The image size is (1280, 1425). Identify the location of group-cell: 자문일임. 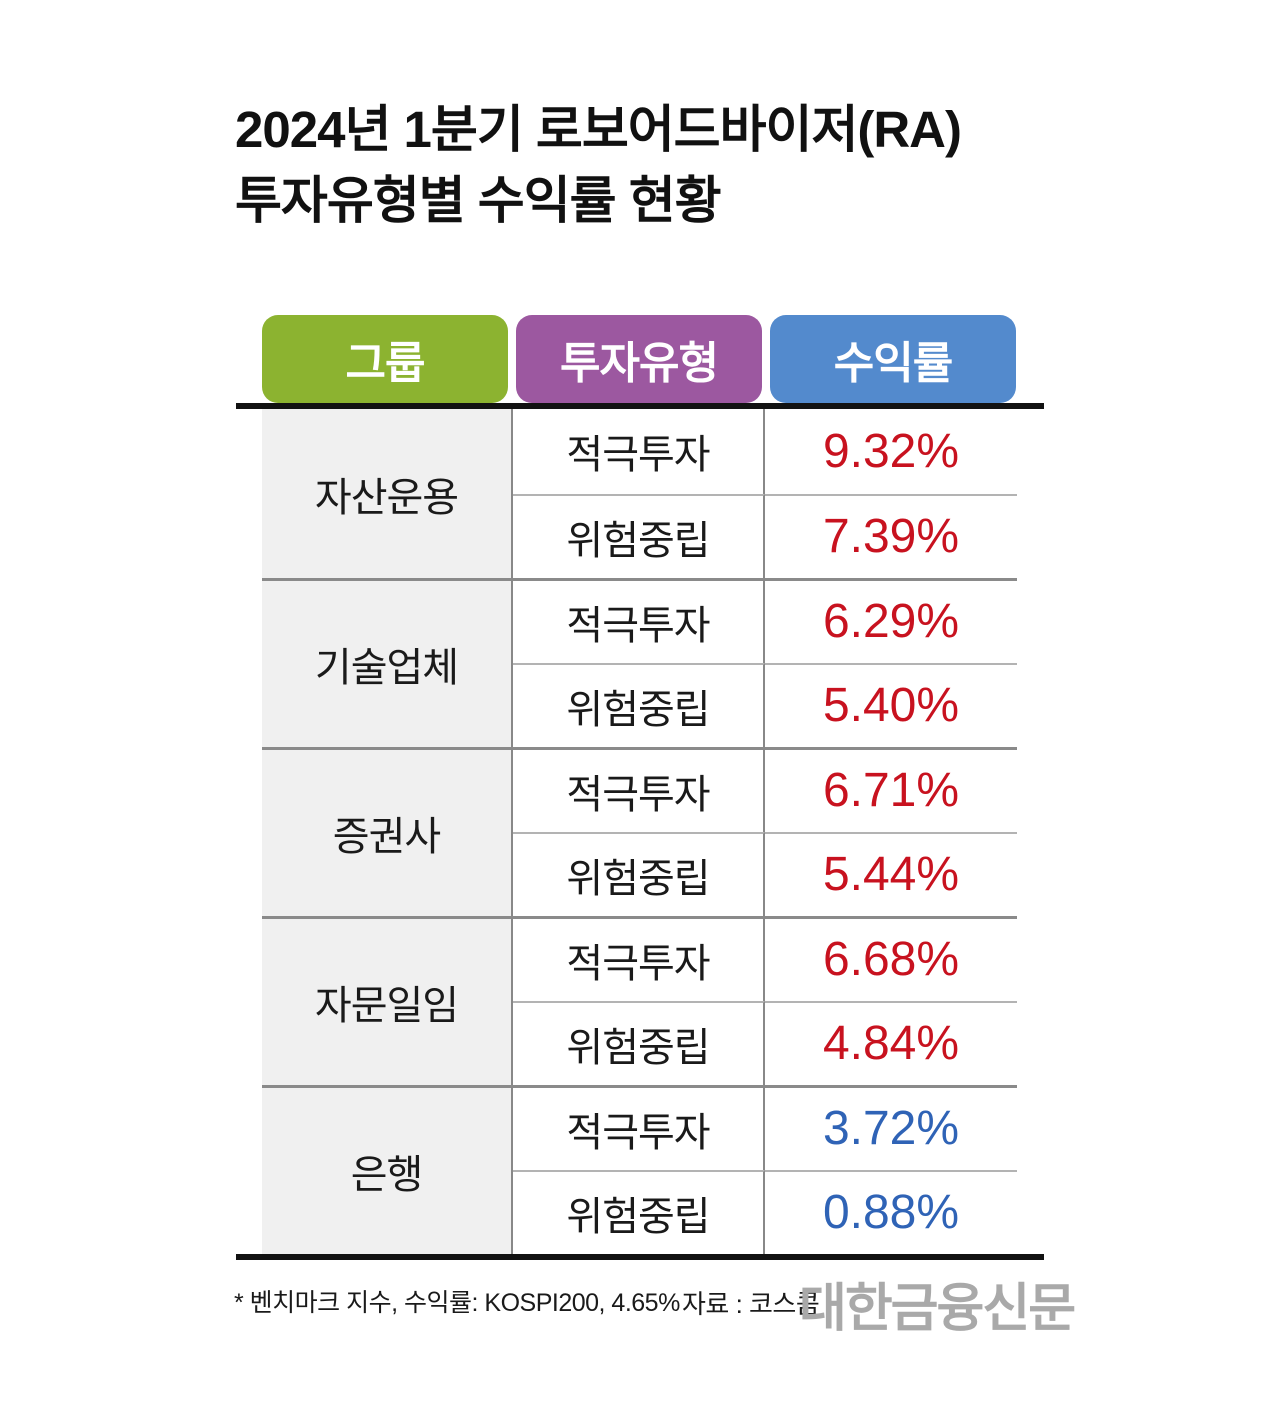
(387, 1000).